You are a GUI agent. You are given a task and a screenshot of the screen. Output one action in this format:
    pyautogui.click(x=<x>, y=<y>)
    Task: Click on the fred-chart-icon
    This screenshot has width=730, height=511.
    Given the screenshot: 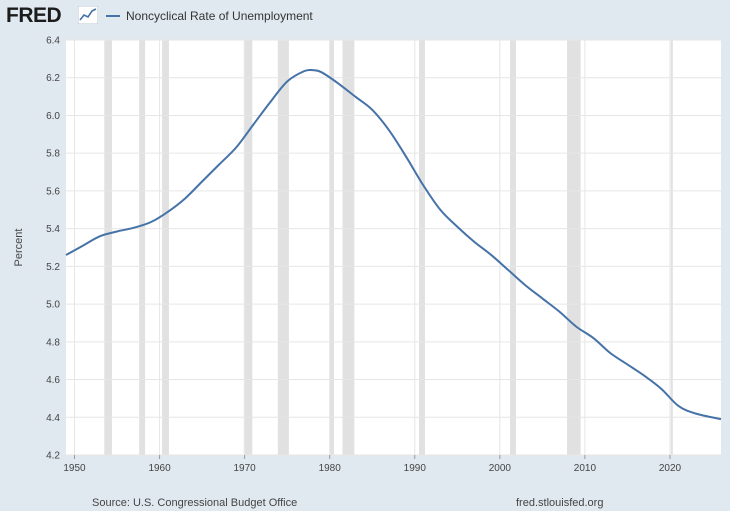 What is the action you would take?
    pyautogui.click(x=88, y=15)
    